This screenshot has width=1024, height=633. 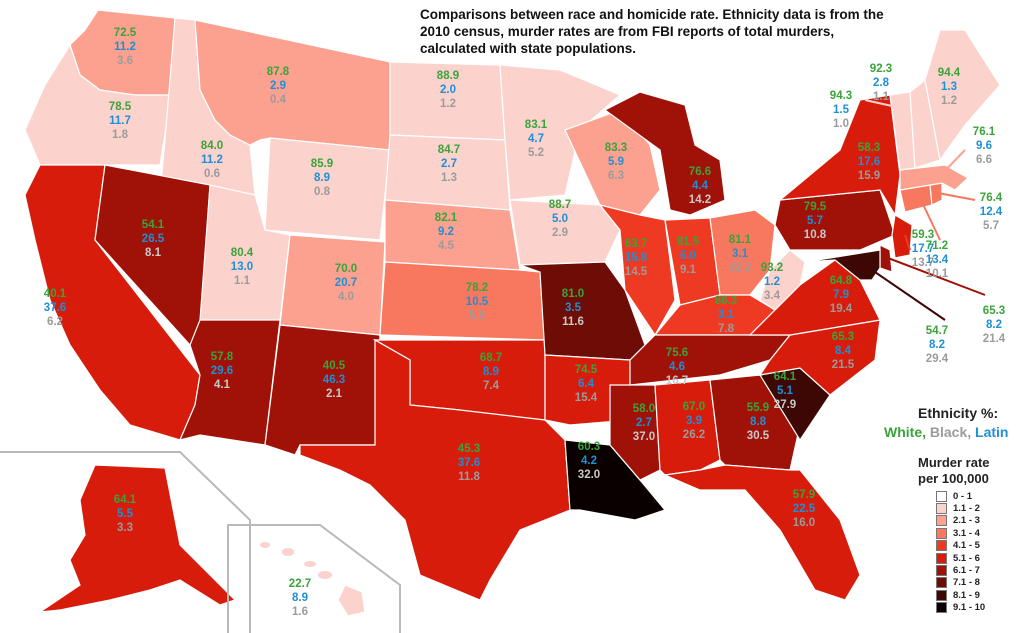 I want to click on state-label-md: 54.7 8.2 29.4, so click(x=937, y=345).